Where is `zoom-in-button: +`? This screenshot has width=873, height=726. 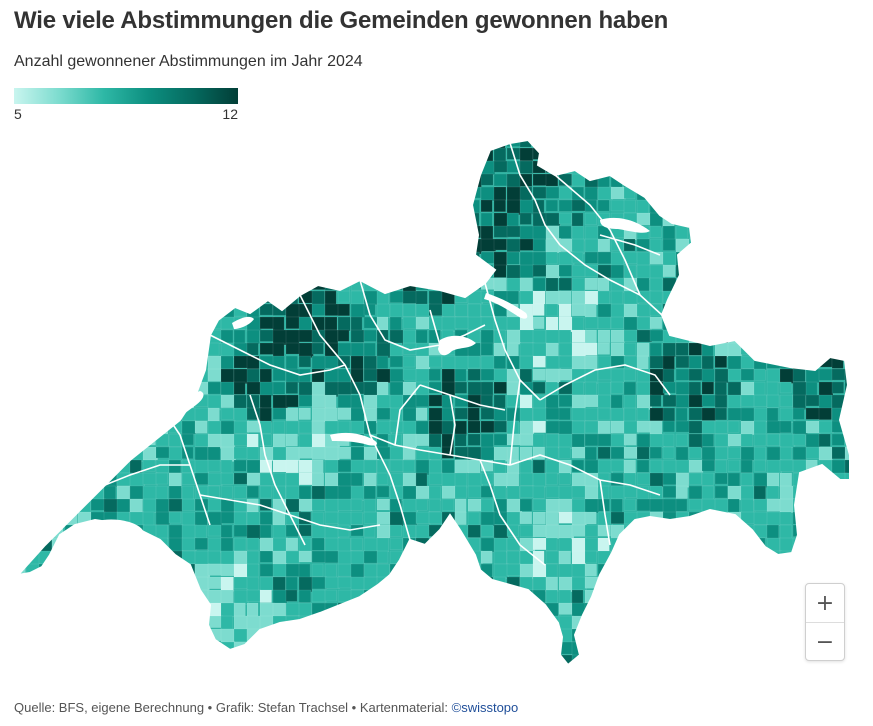
zoom-in-button: + is located at coordinates (825, 603).